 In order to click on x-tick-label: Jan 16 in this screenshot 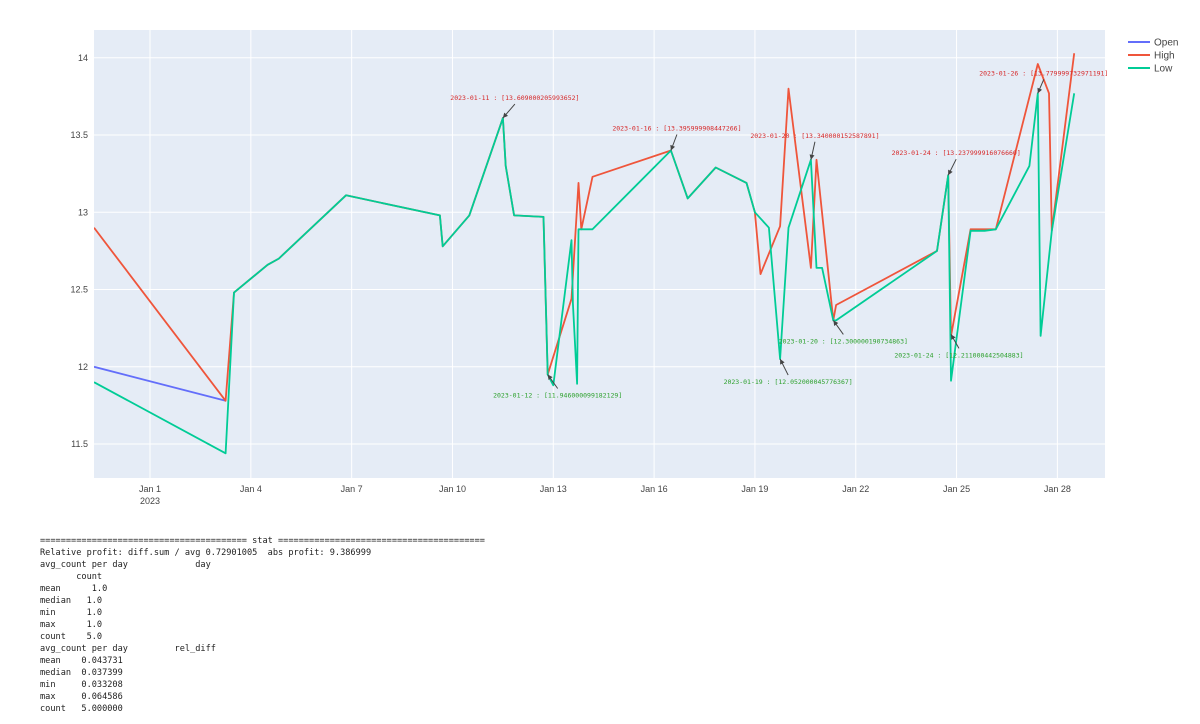, I will do `click(654, 489)`.